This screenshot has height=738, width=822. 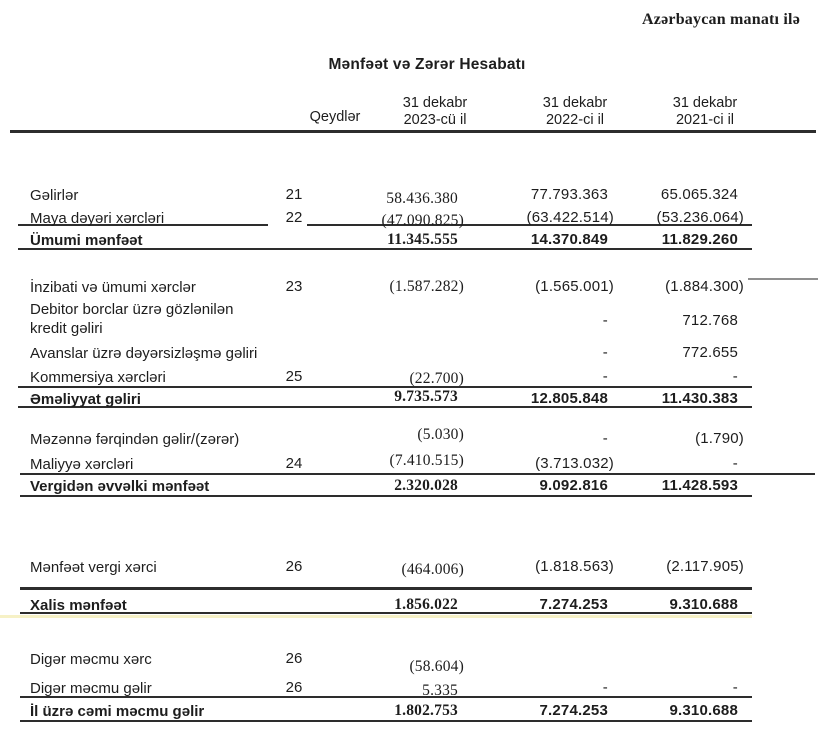 What do you see at coordinates (385, 249) in the screenshot?
I see `rule-below-gross-profit` at bounding box center [385, 249].